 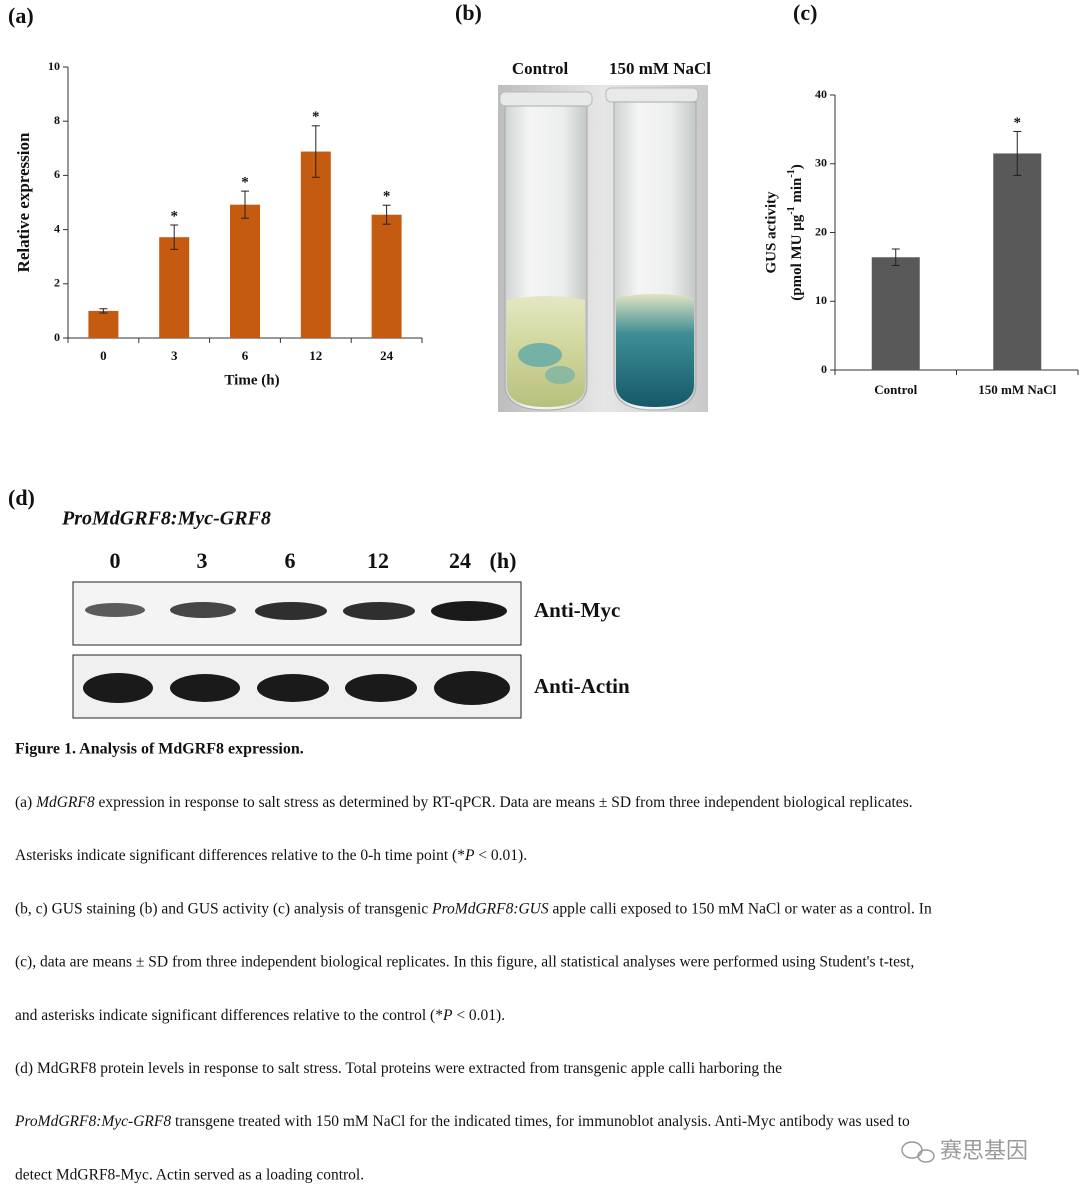 What do you see at coordinates (159, 749) in the screenshot?
I see `caption-title: Figure 1. Analysis of MdGRF8 expression.` at bounding box center [159, 749].